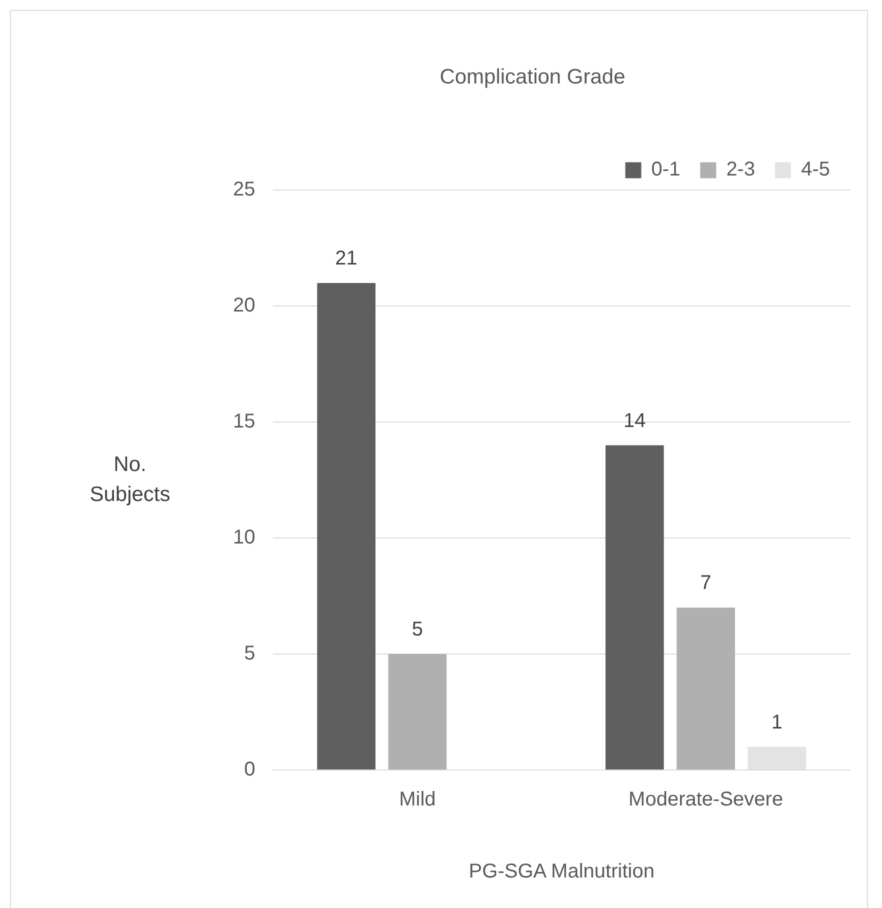 Image resolution: width=882 pixels, height=908 pixels. I want to click on y-axis-title: No. Subjects, so click(130, 480).